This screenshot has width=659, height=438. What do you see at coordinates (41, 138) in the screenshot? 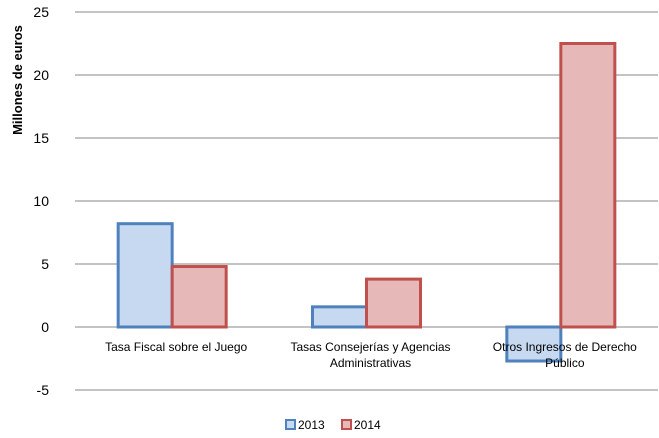
I see `y-tick-label: 15` at bounding box center [41, 138].